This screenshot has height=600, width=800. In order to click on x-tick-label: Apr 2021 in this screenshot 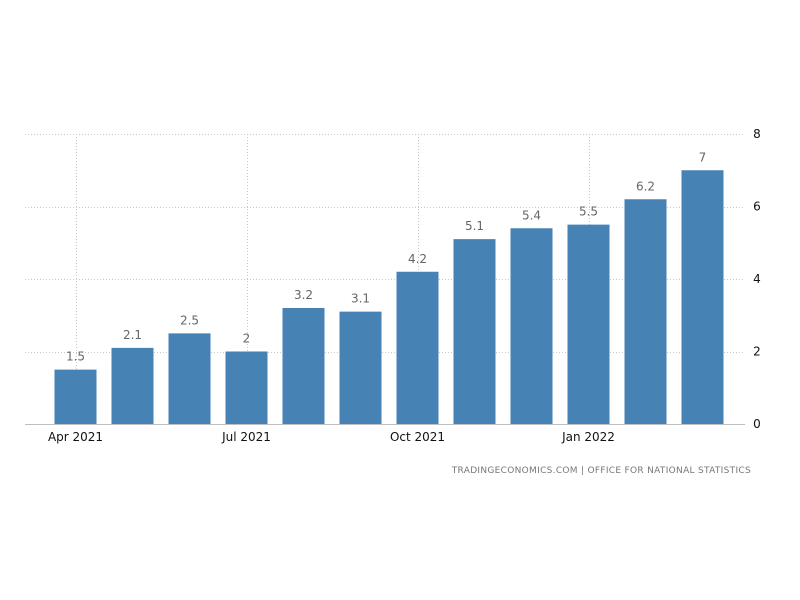, I will do `click(75, 437)`.